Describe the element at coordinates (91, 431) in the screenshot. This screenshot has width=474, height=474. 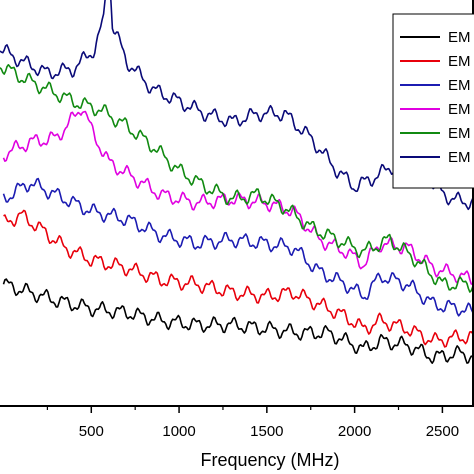
I see `x-tick-label: 500` at that location.